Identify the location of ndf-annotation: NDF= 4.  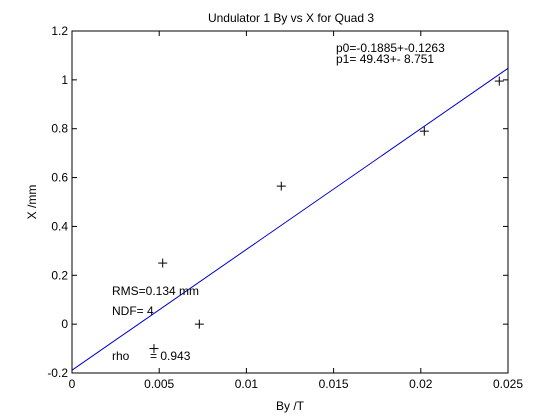
(133, 311).